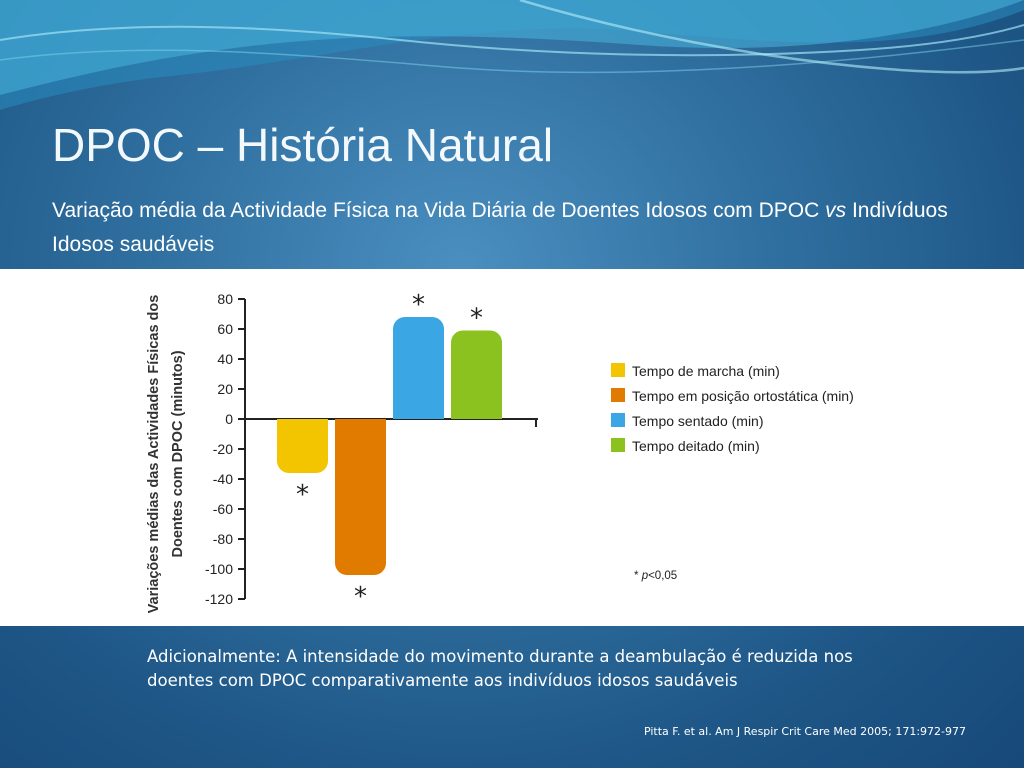 The width and height of the screenshot is (1024, 768). I want to click on slide-title: DPOC – História Natural, so click(303, 145).